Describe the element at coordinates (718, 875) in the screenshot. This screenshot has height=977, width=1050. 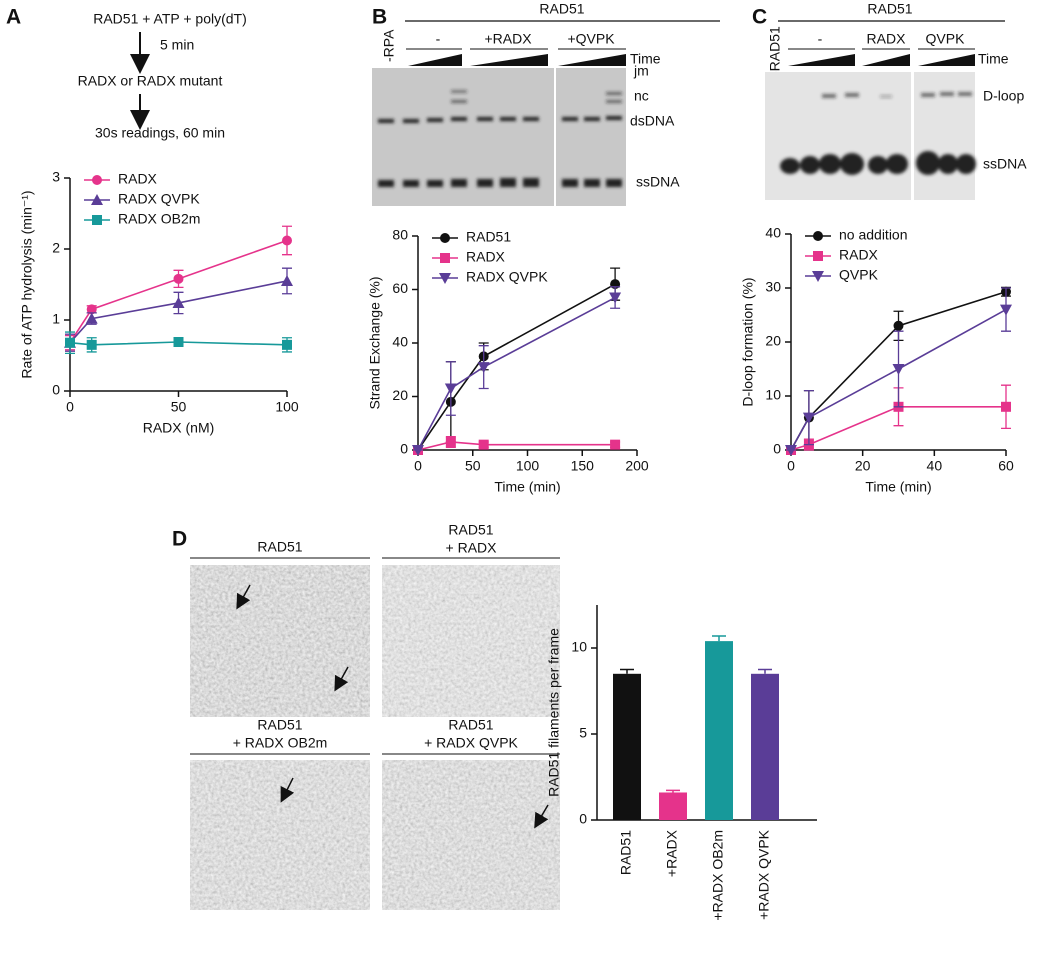
I see `x-tick-label: +RADX OB2m` at that location.